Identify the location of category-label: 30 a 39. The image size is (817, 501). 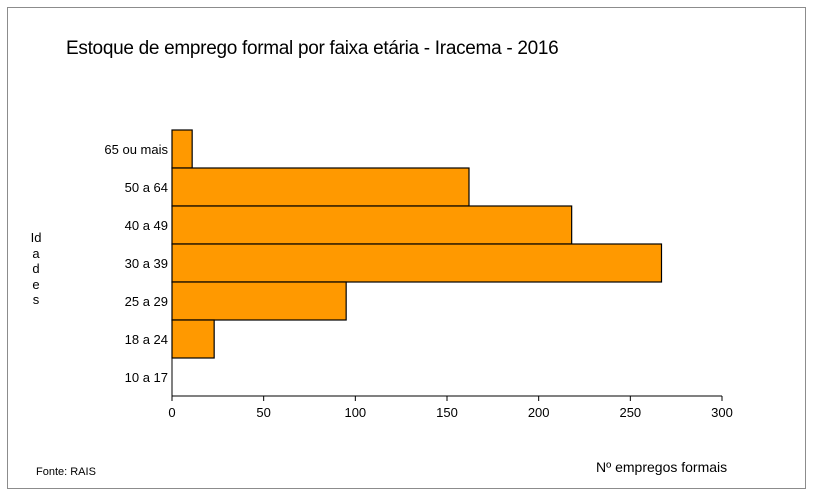
(146, 263).